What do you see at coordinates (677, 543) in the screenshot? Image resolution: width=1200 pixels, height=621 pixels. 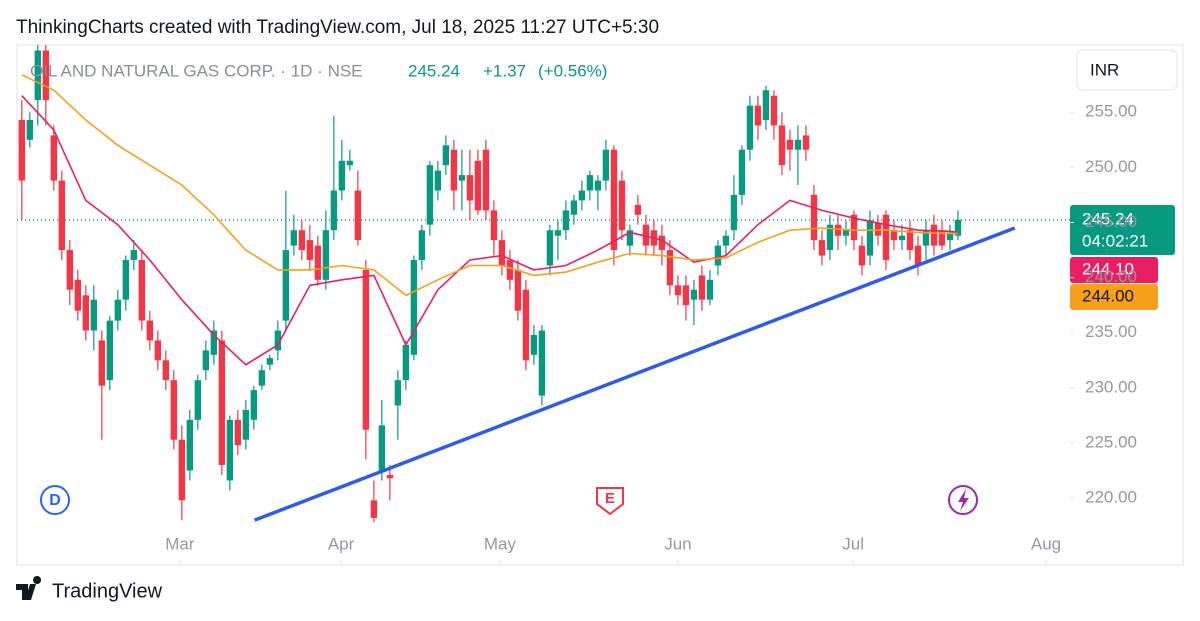 I see `x-tick-label: Jun` at bounding box center [677, 543].